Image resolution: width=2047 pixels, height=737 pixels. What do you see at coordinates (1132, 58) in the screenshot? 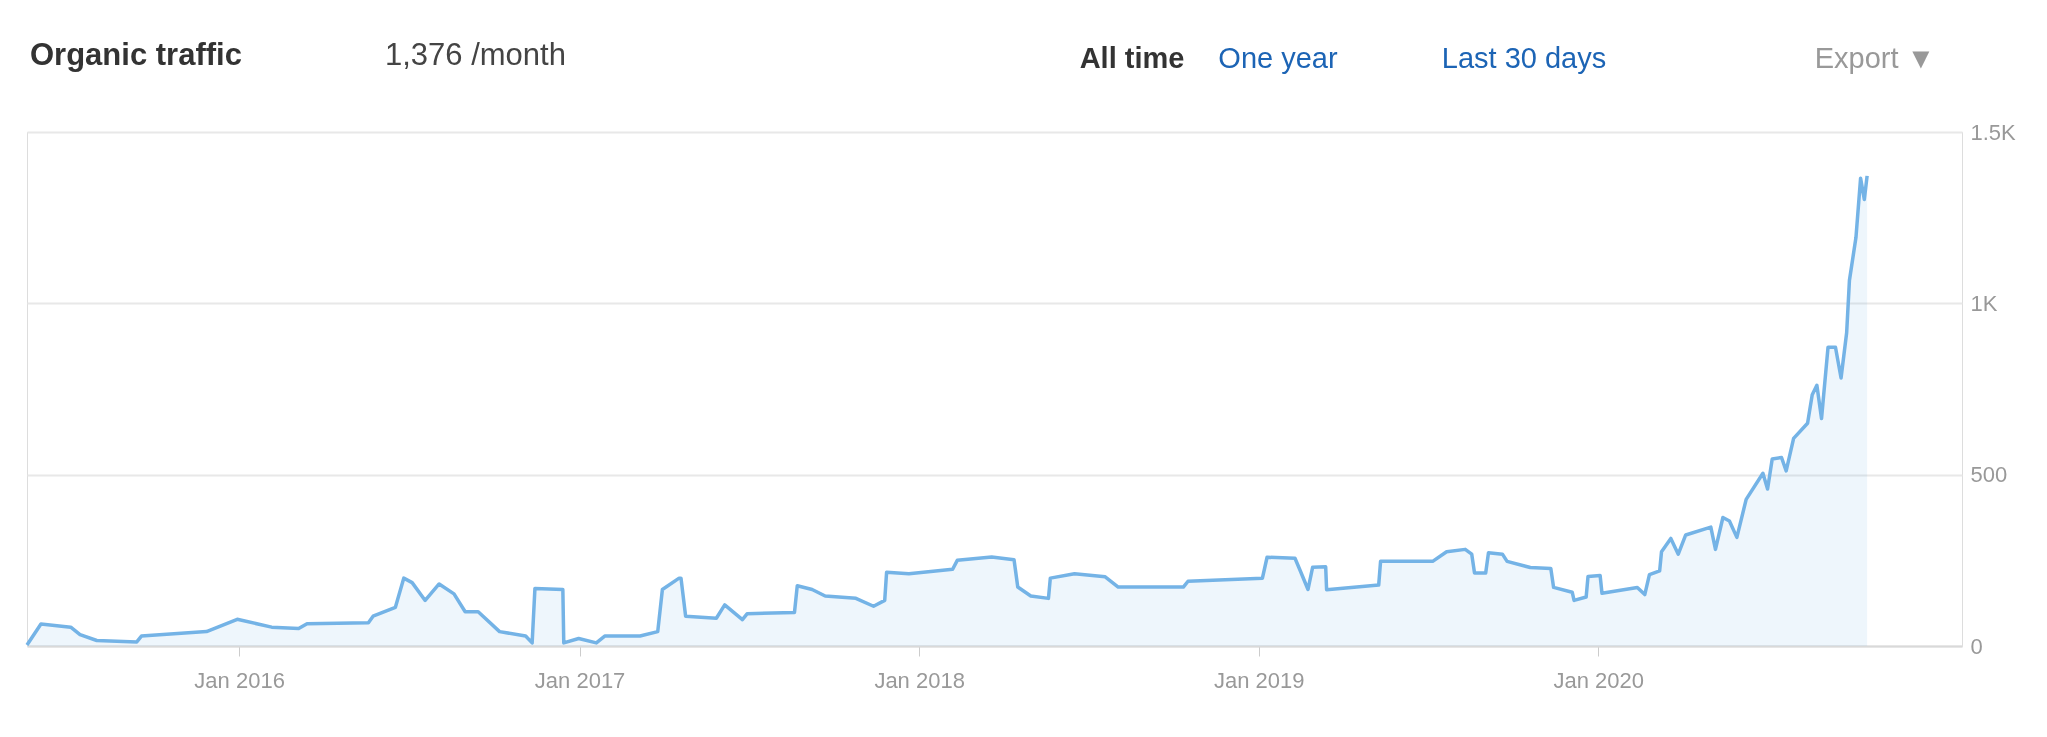
I see `text: All time` at bounding box center [1132, 58].